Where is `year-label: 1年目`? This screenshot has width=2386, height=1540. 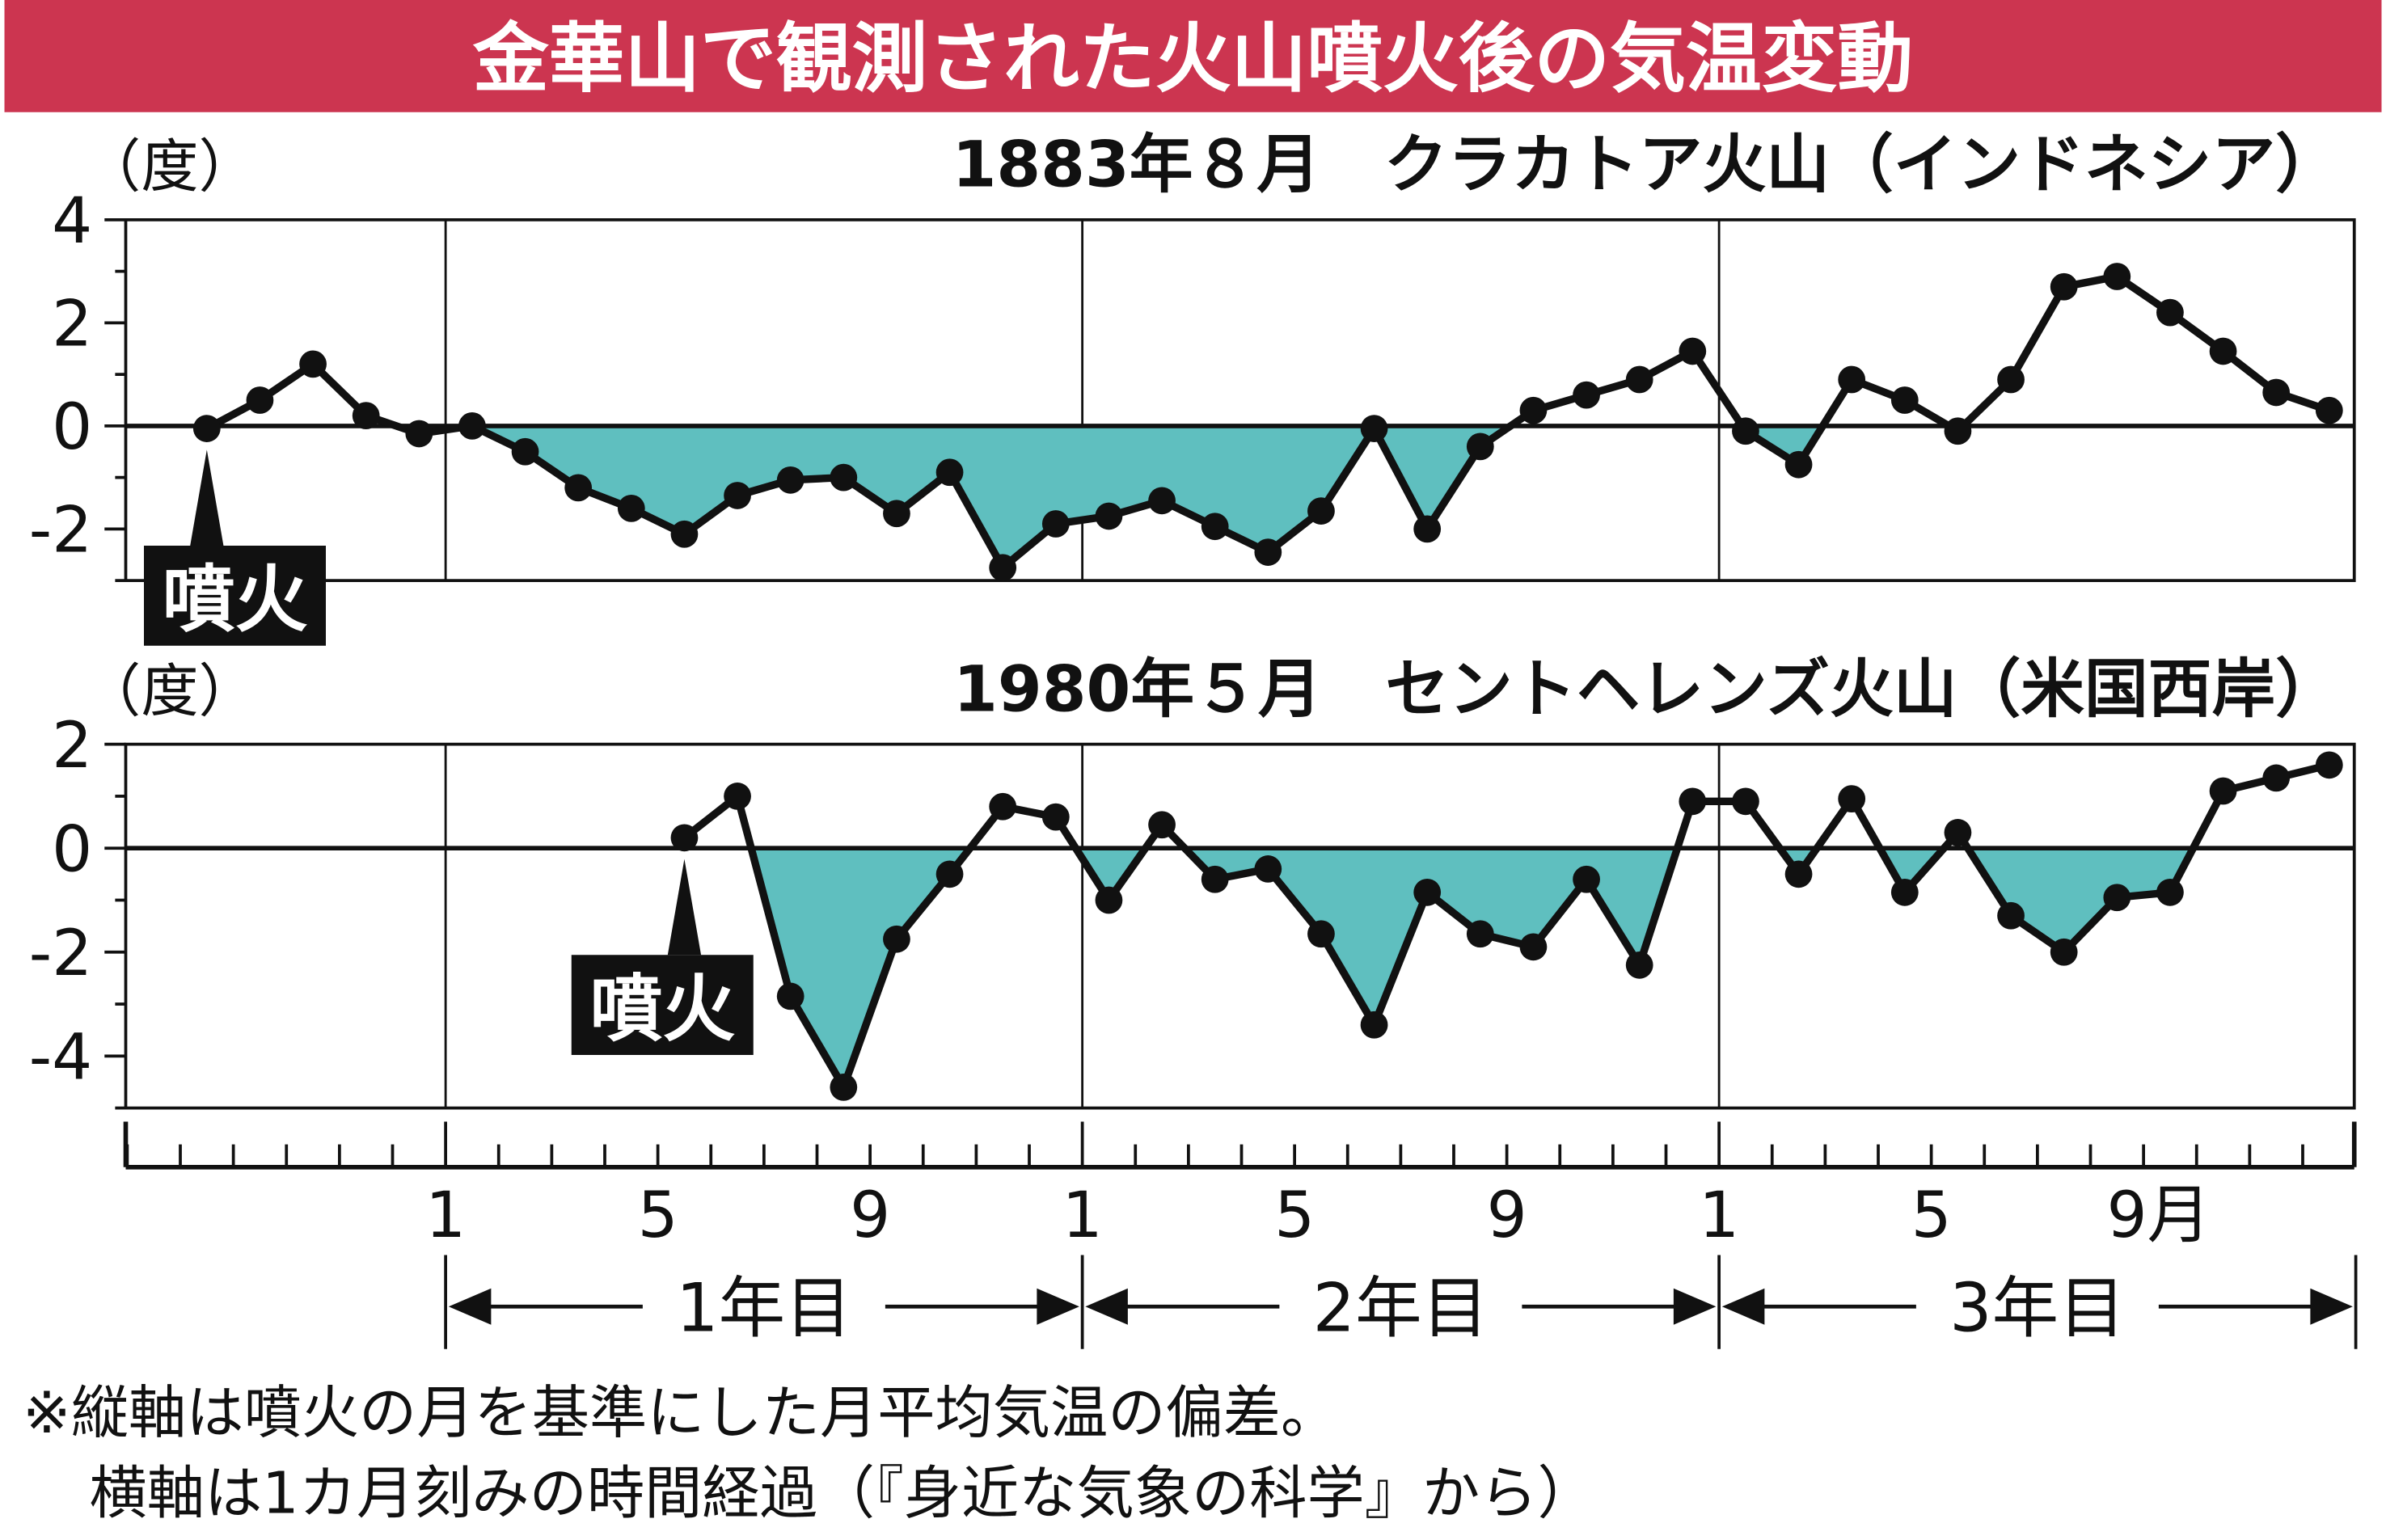
year-label: 1年目 is located at coordinates (764, 1308).